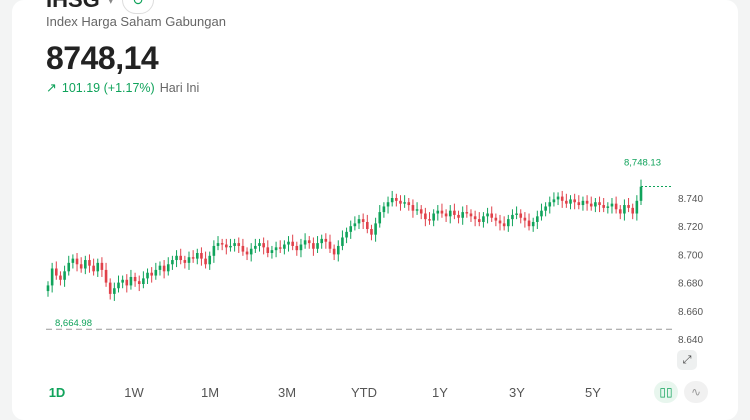  I want to click on ticker-row: IHSG ▾ ↻, so click(100, 7).